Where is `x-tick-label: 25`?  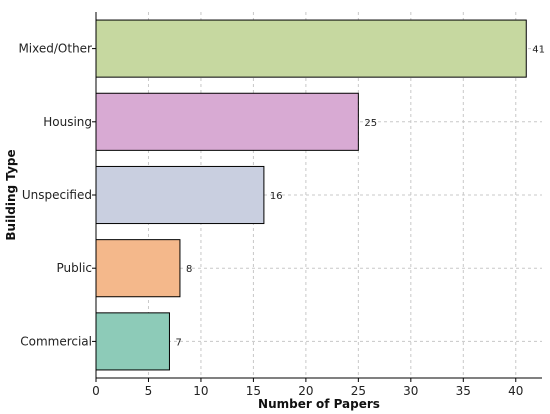 x-tick-label: 25 is located at coordinates (358, 391).